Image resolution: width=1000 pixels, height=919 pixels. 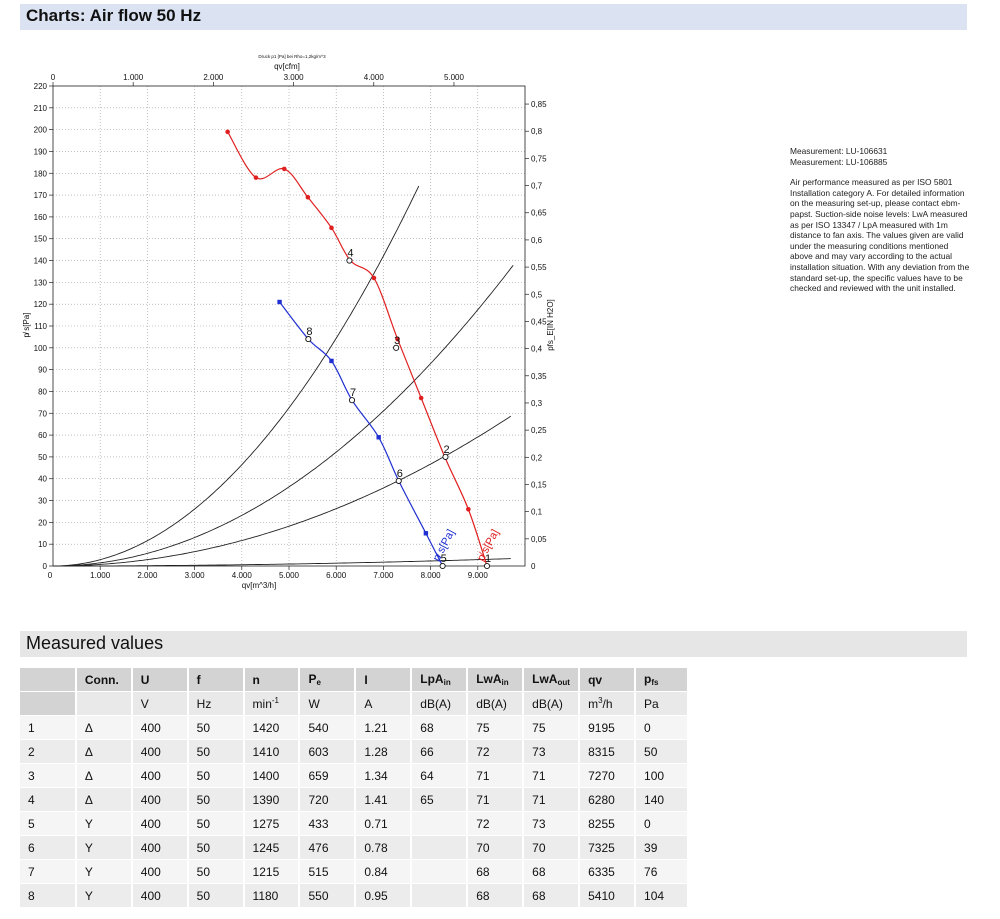 I want to click on unit-cell: Hz, so click(x=216, y=703).